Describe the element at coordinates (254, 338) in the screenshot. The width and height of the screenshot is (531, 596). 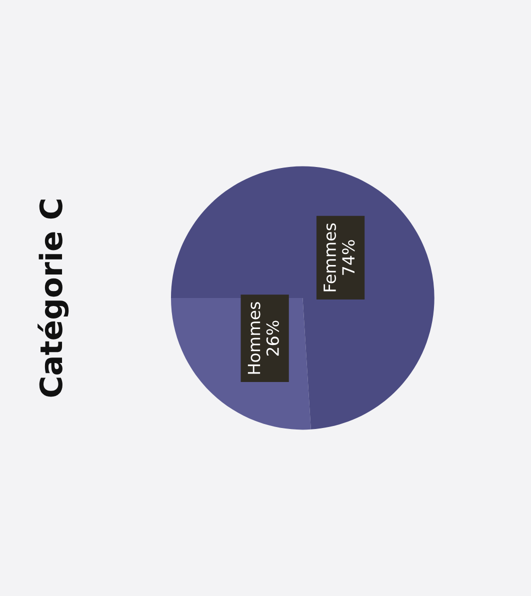
I see `slice-label: Hommes` at that location.